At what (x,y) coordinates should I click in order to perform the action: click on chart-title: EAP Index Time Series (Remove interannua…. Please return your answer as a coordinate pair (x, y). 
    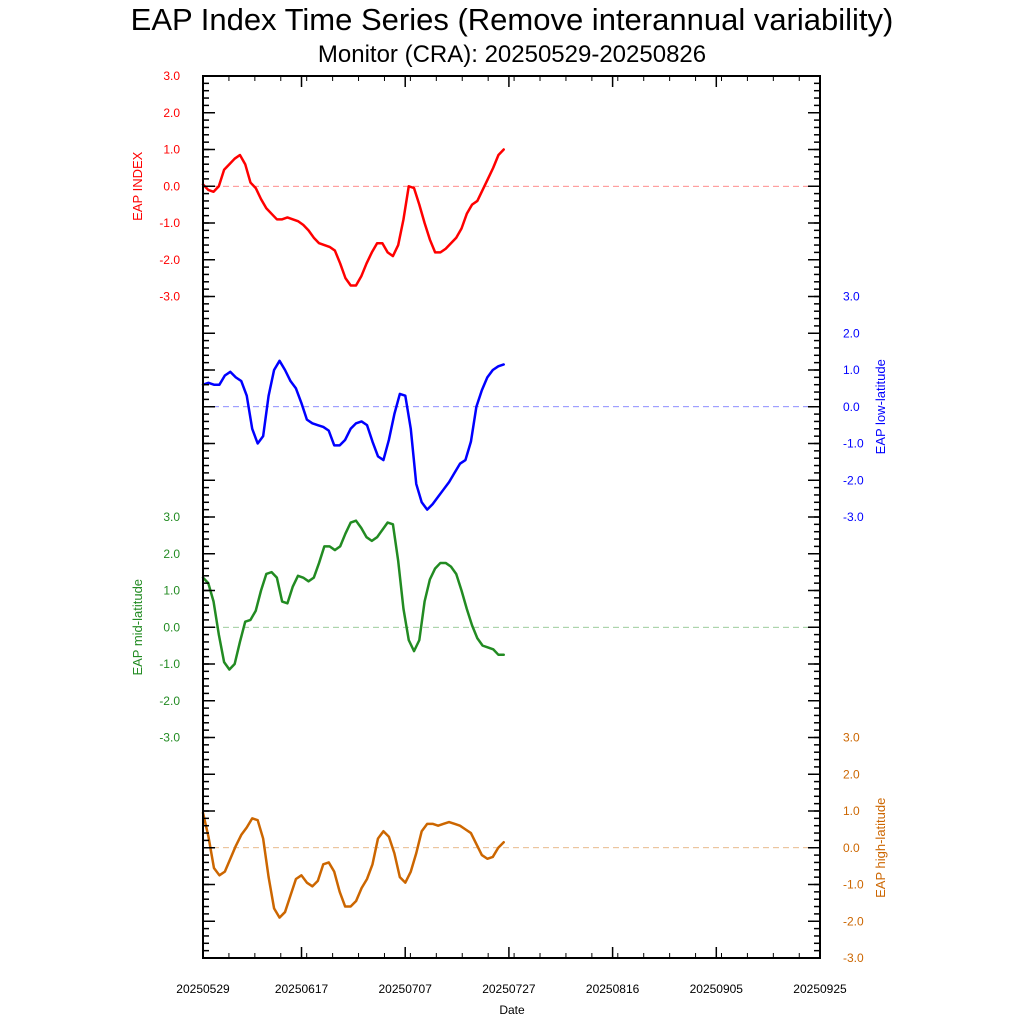
    Looking at the image, I should click on (512, 19).